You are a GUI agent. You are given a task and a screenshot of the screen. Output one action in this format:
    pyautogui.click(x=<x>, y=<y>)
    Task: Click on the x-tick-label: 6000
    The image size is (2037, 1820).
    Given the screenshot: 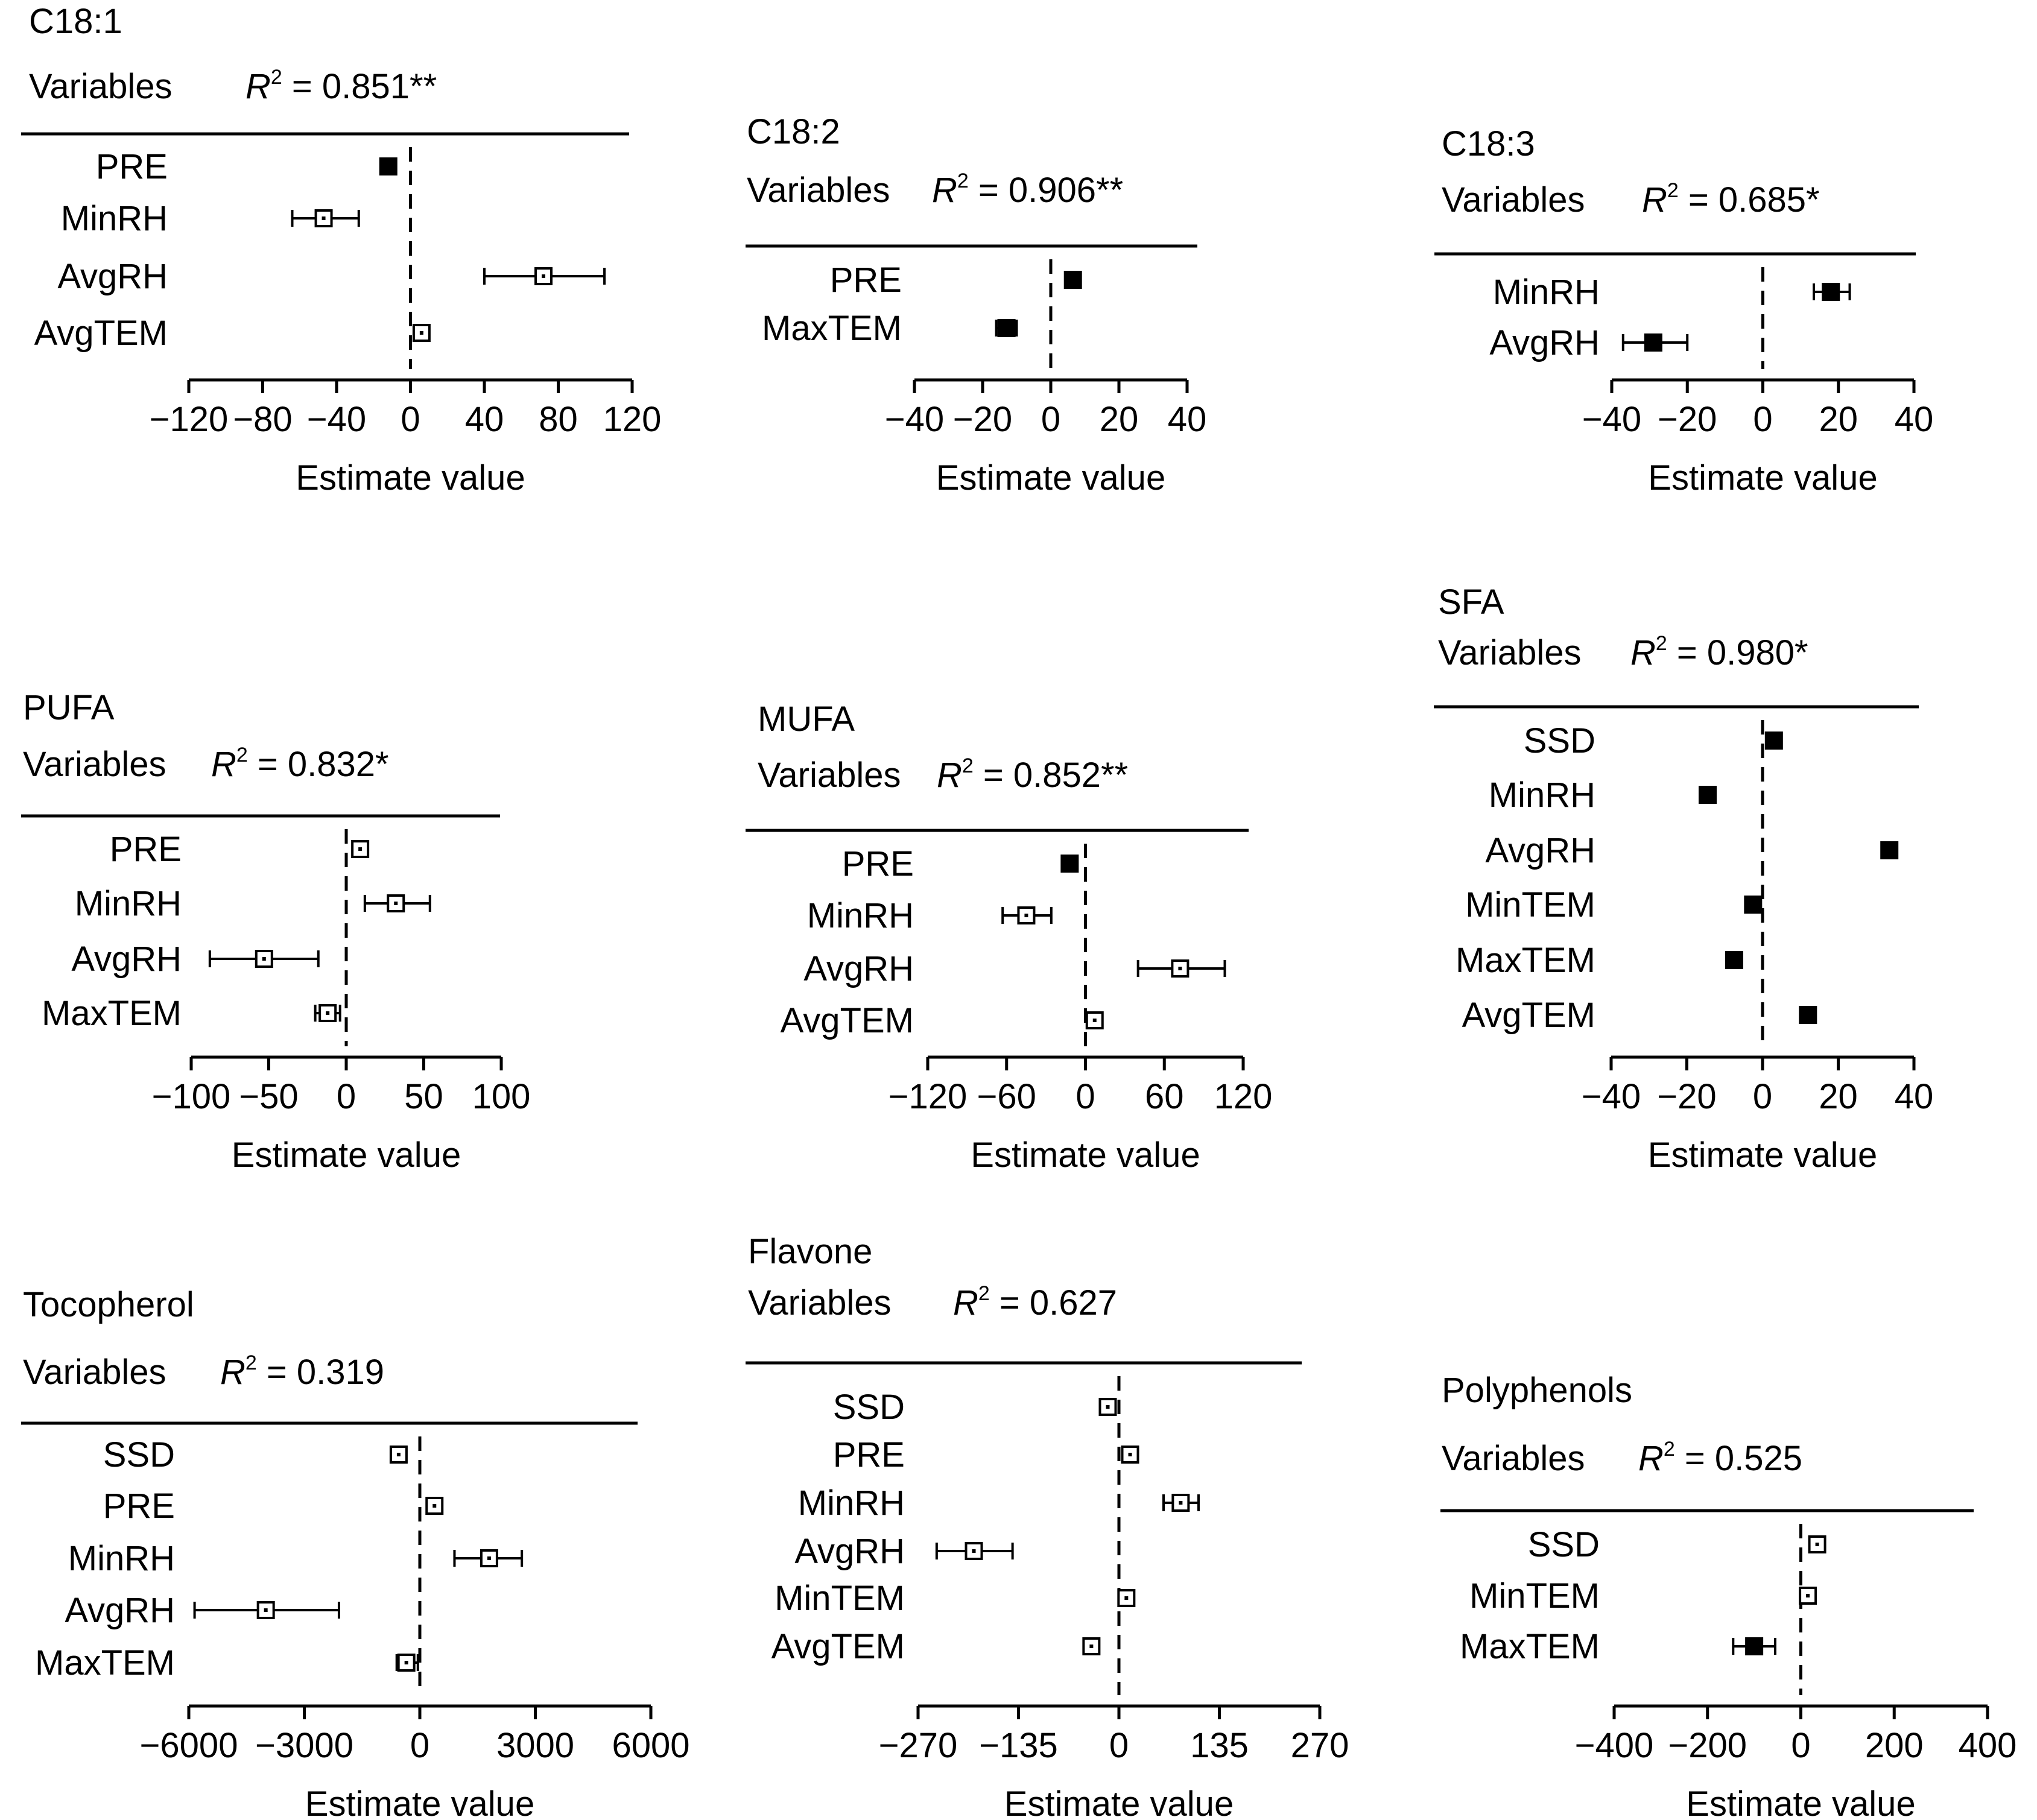 What is the action you would take?
    pyautogui.click(x=651, y=1746)
    